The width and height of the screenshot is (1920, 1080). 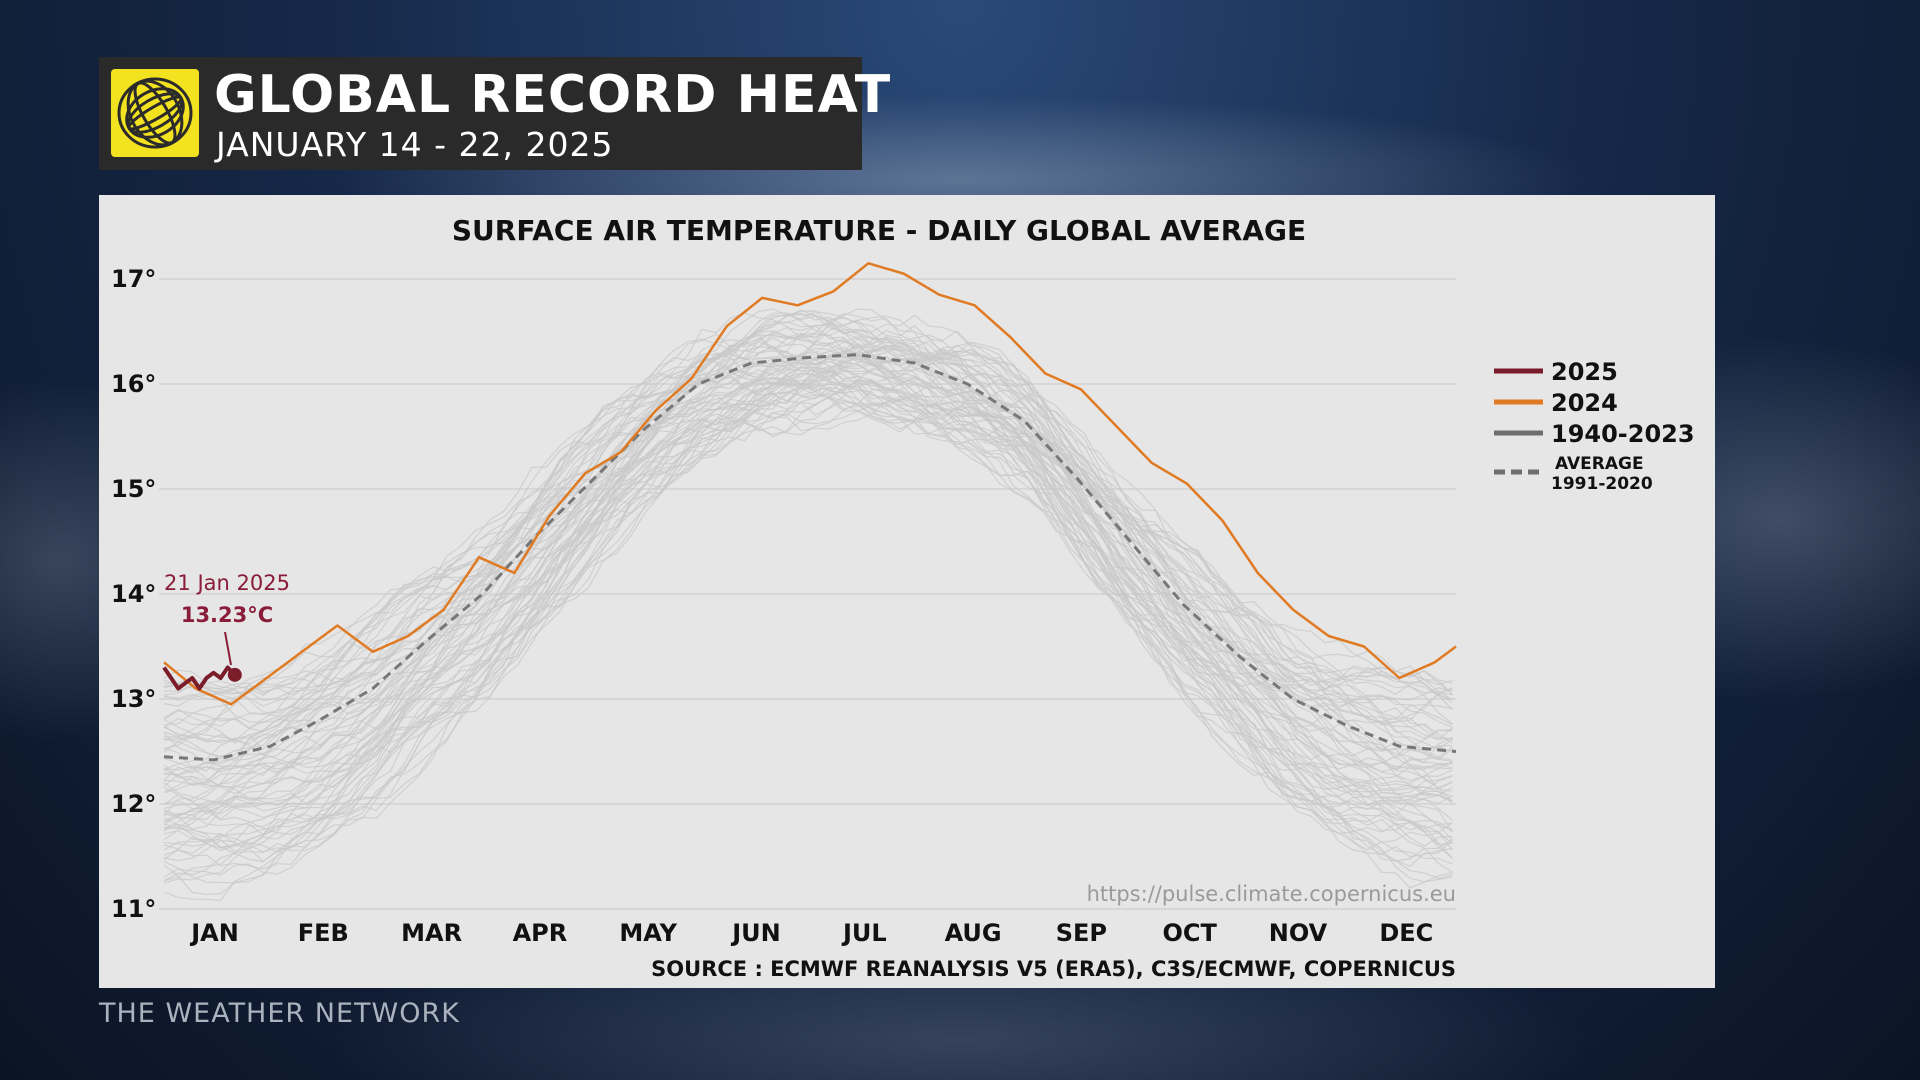 I want to click on legend-label-average: AVERAGE, so click(x=1599, y=464).